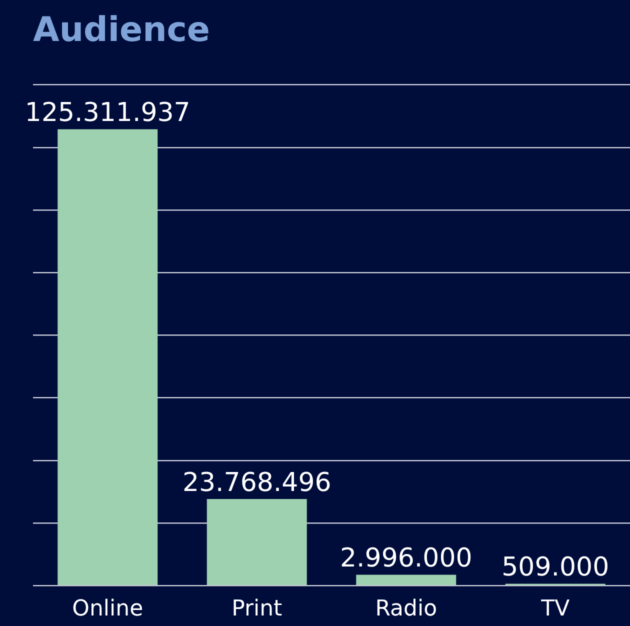 This screenshot has height=626, width=630. Describe the element at coordinates (107, 113) in the screenshot. I see `data-label: 125.311.937` at that location.